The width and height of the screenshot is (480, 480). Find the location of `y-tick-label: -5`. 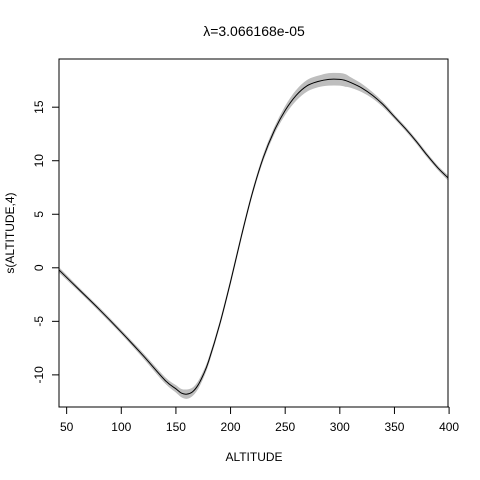

y-tick-label: -5 is located at coordinates (39, 321).